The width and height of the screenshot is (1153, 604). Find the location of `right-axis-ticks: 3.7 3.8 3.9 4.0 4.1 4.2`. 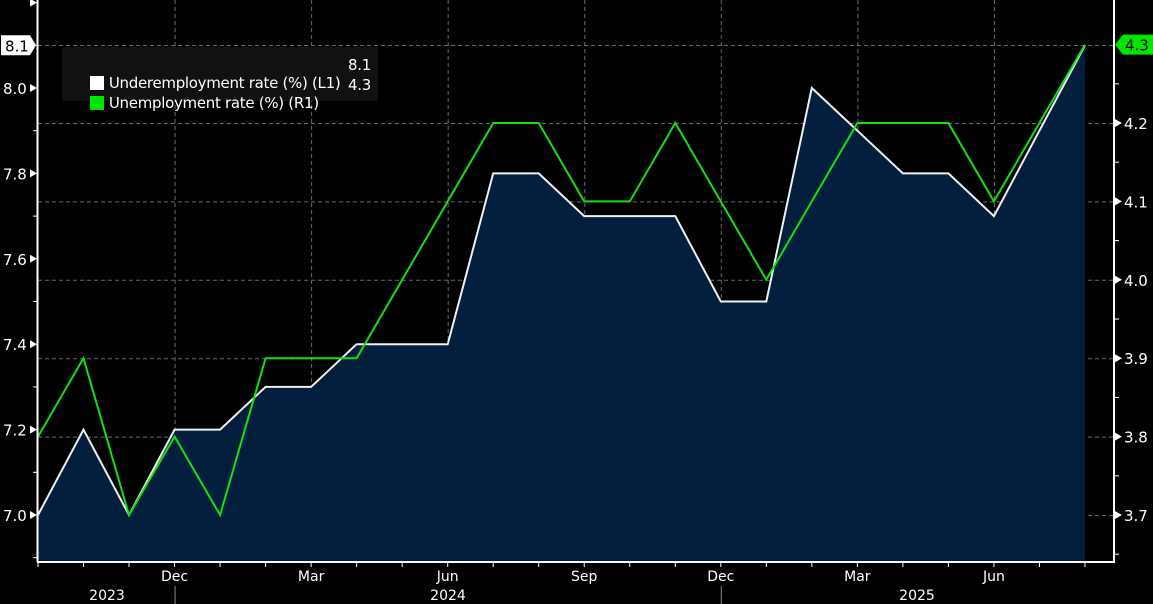

right-axis-ticks: 3.7 3.8 3.9 4.0 4.1 4.2 is located at coordinates (1131, 319).